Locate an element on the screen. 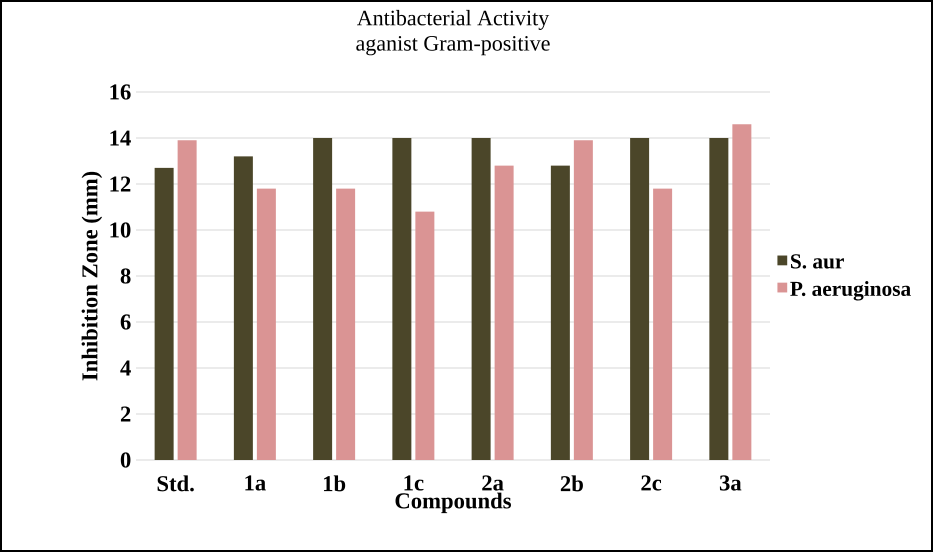 This screenshot has width=933, height=552. y-tick-label: 4 is located at coordinates (125, 368).